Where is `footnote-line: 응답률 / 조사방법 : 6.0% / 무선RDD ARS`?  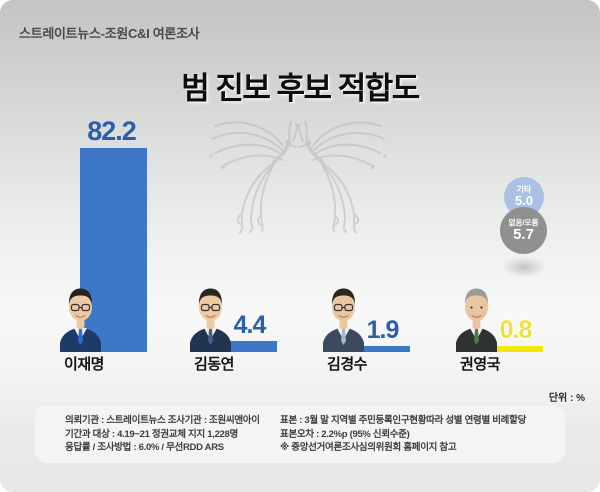 footnote-line: 응답률 / 조사방법 : 6.0% / 무선RDD ARS is located at coordinates (144, 447).